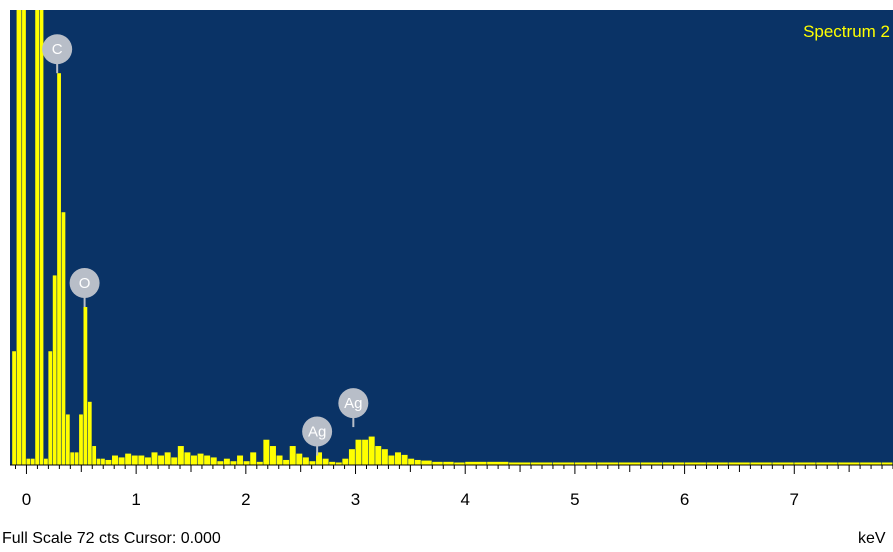  Describe the element at coordinates (794, 499) in the screenshot. I see `x-tick-label: 7` at that location.